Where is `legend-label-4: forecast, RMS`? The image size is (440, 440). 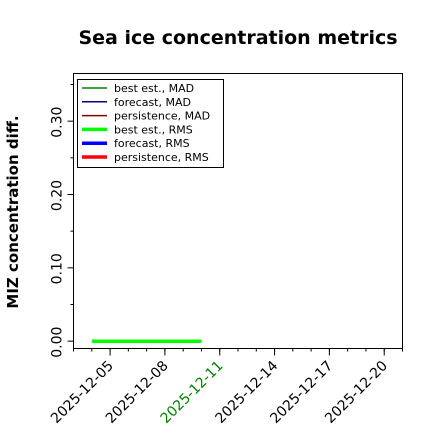 legend-label-4: forecast, RMS is located at coordinates (152, 143).